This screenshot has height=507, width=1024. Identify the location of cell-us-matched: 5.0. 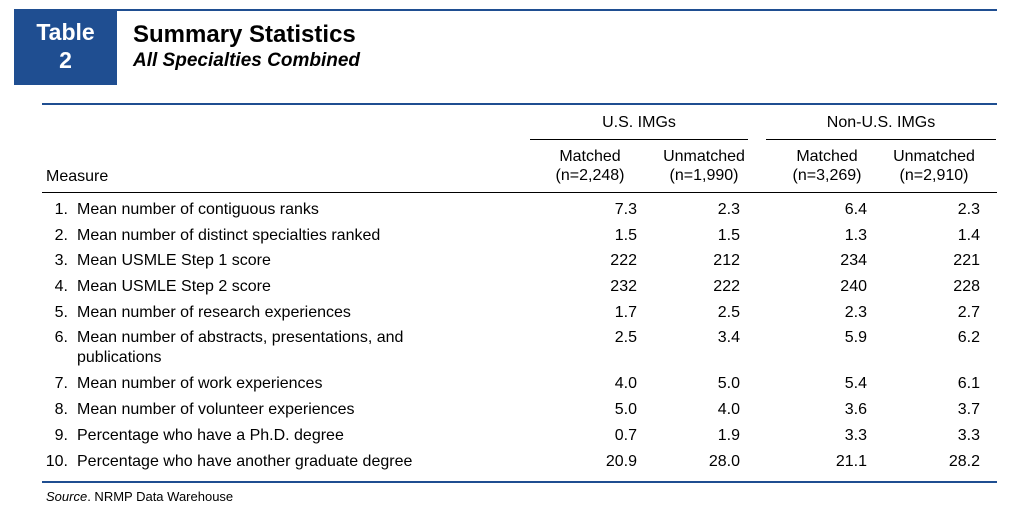
(625, 410).